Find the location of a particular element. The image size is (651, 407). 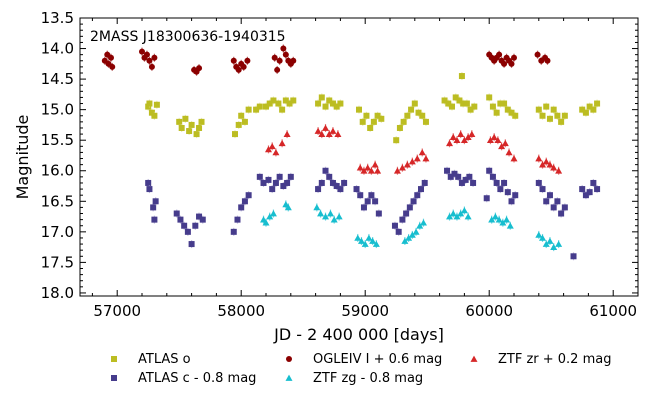

x-tick-label: 57000 is located at coordinates (117, 311).